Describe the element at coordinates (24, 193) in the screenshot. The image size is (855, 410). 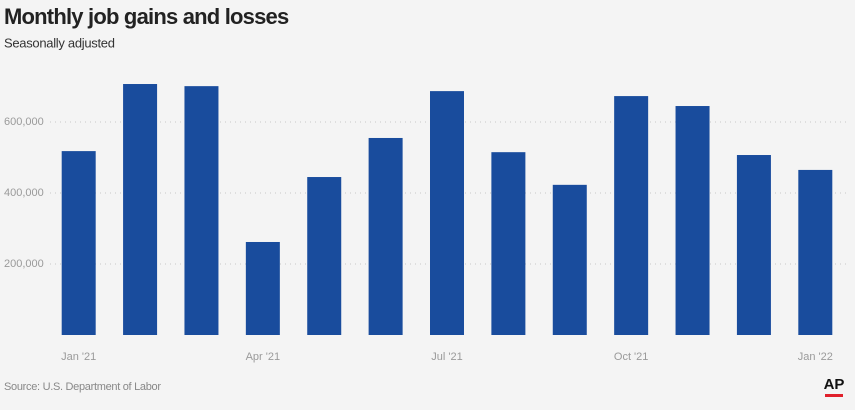
I see `y-tick-label: 400,000` at that location.